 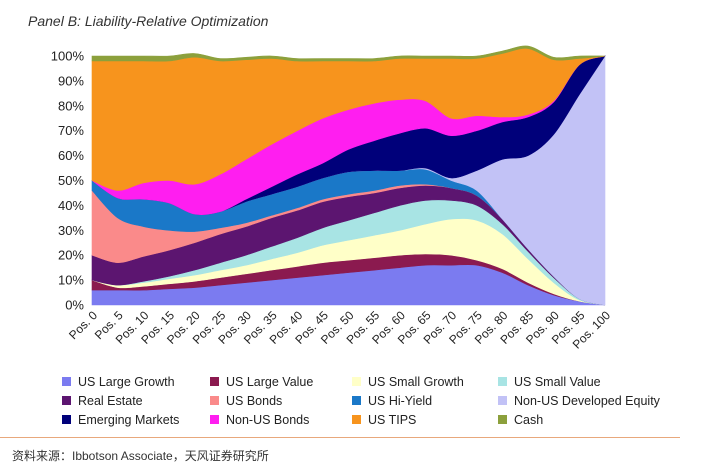 I want to click on legend-item: Non-US Bonds, so click(x=281, y=420).